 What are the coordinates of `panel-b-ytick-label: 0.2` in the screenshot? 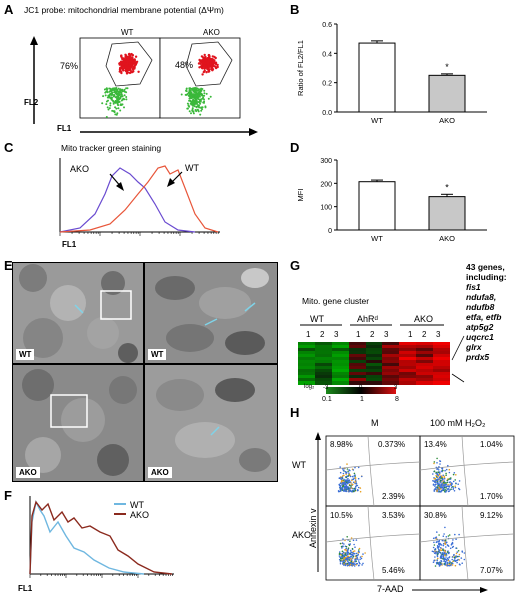 It's located at (327, 84).